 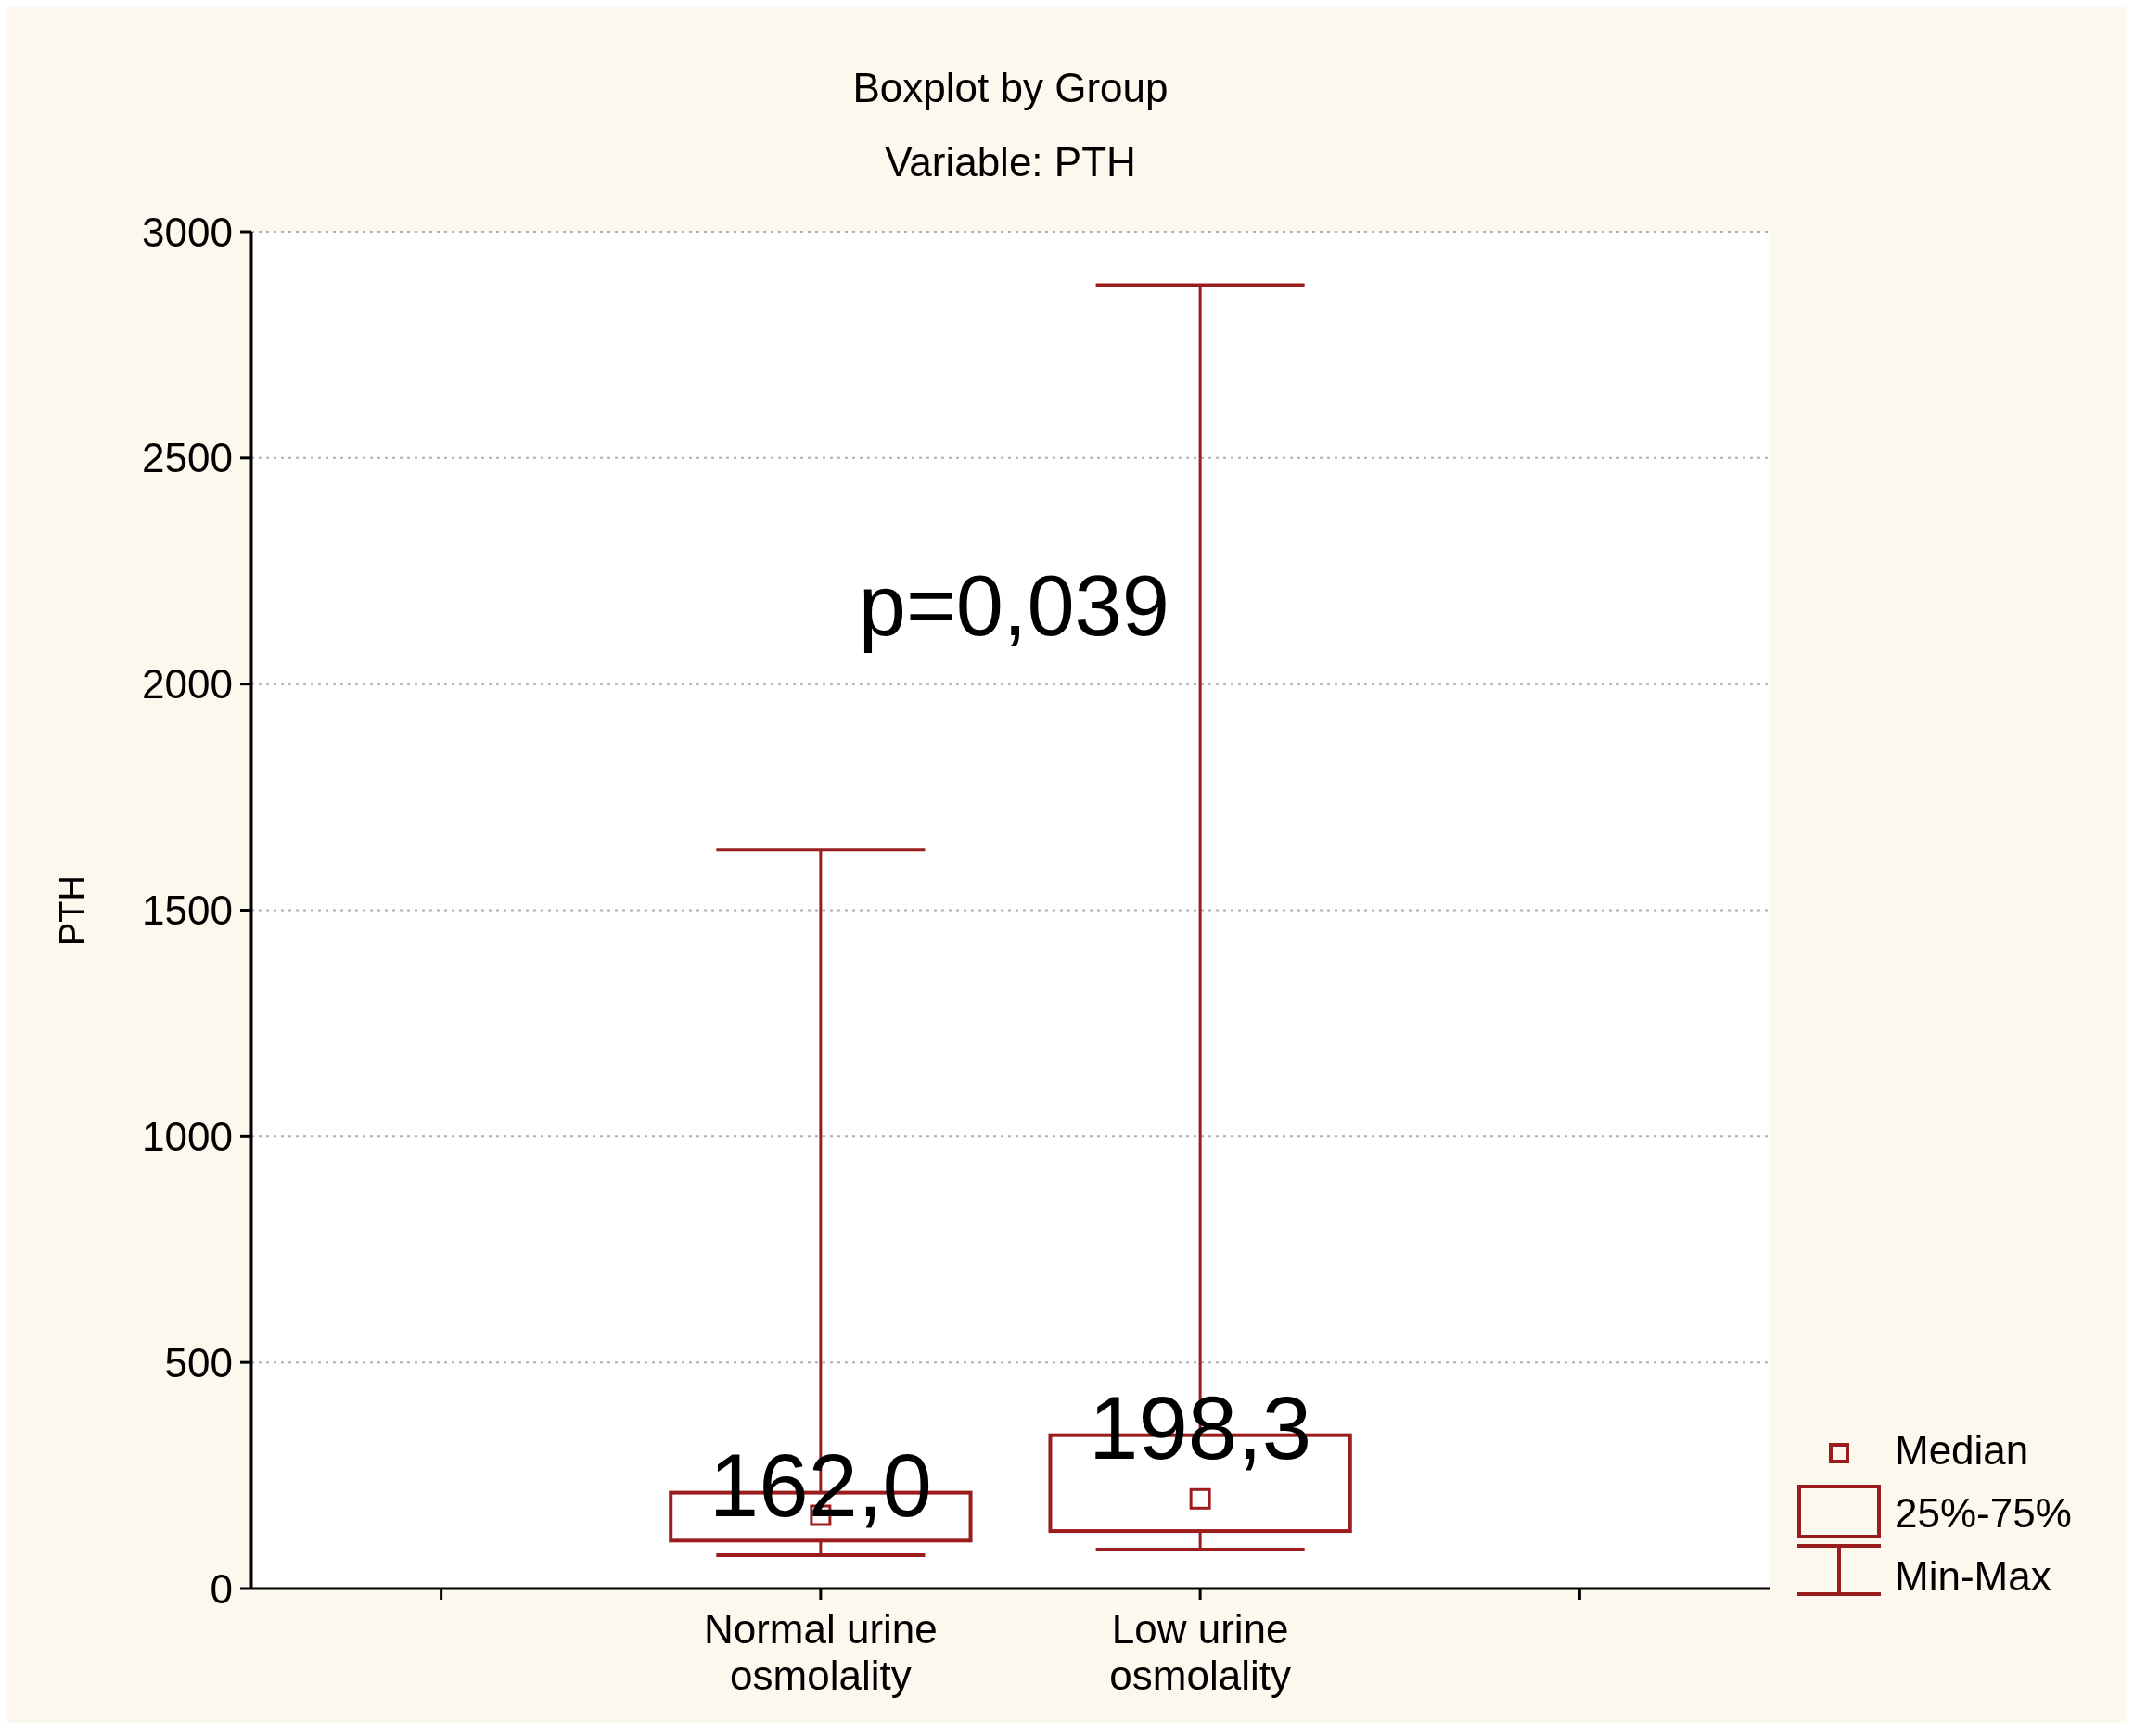 What do you see at coordinates (187, 458) in the screenshot?
I see `y-tick-label: 2500` at bounding box center [187, 458].